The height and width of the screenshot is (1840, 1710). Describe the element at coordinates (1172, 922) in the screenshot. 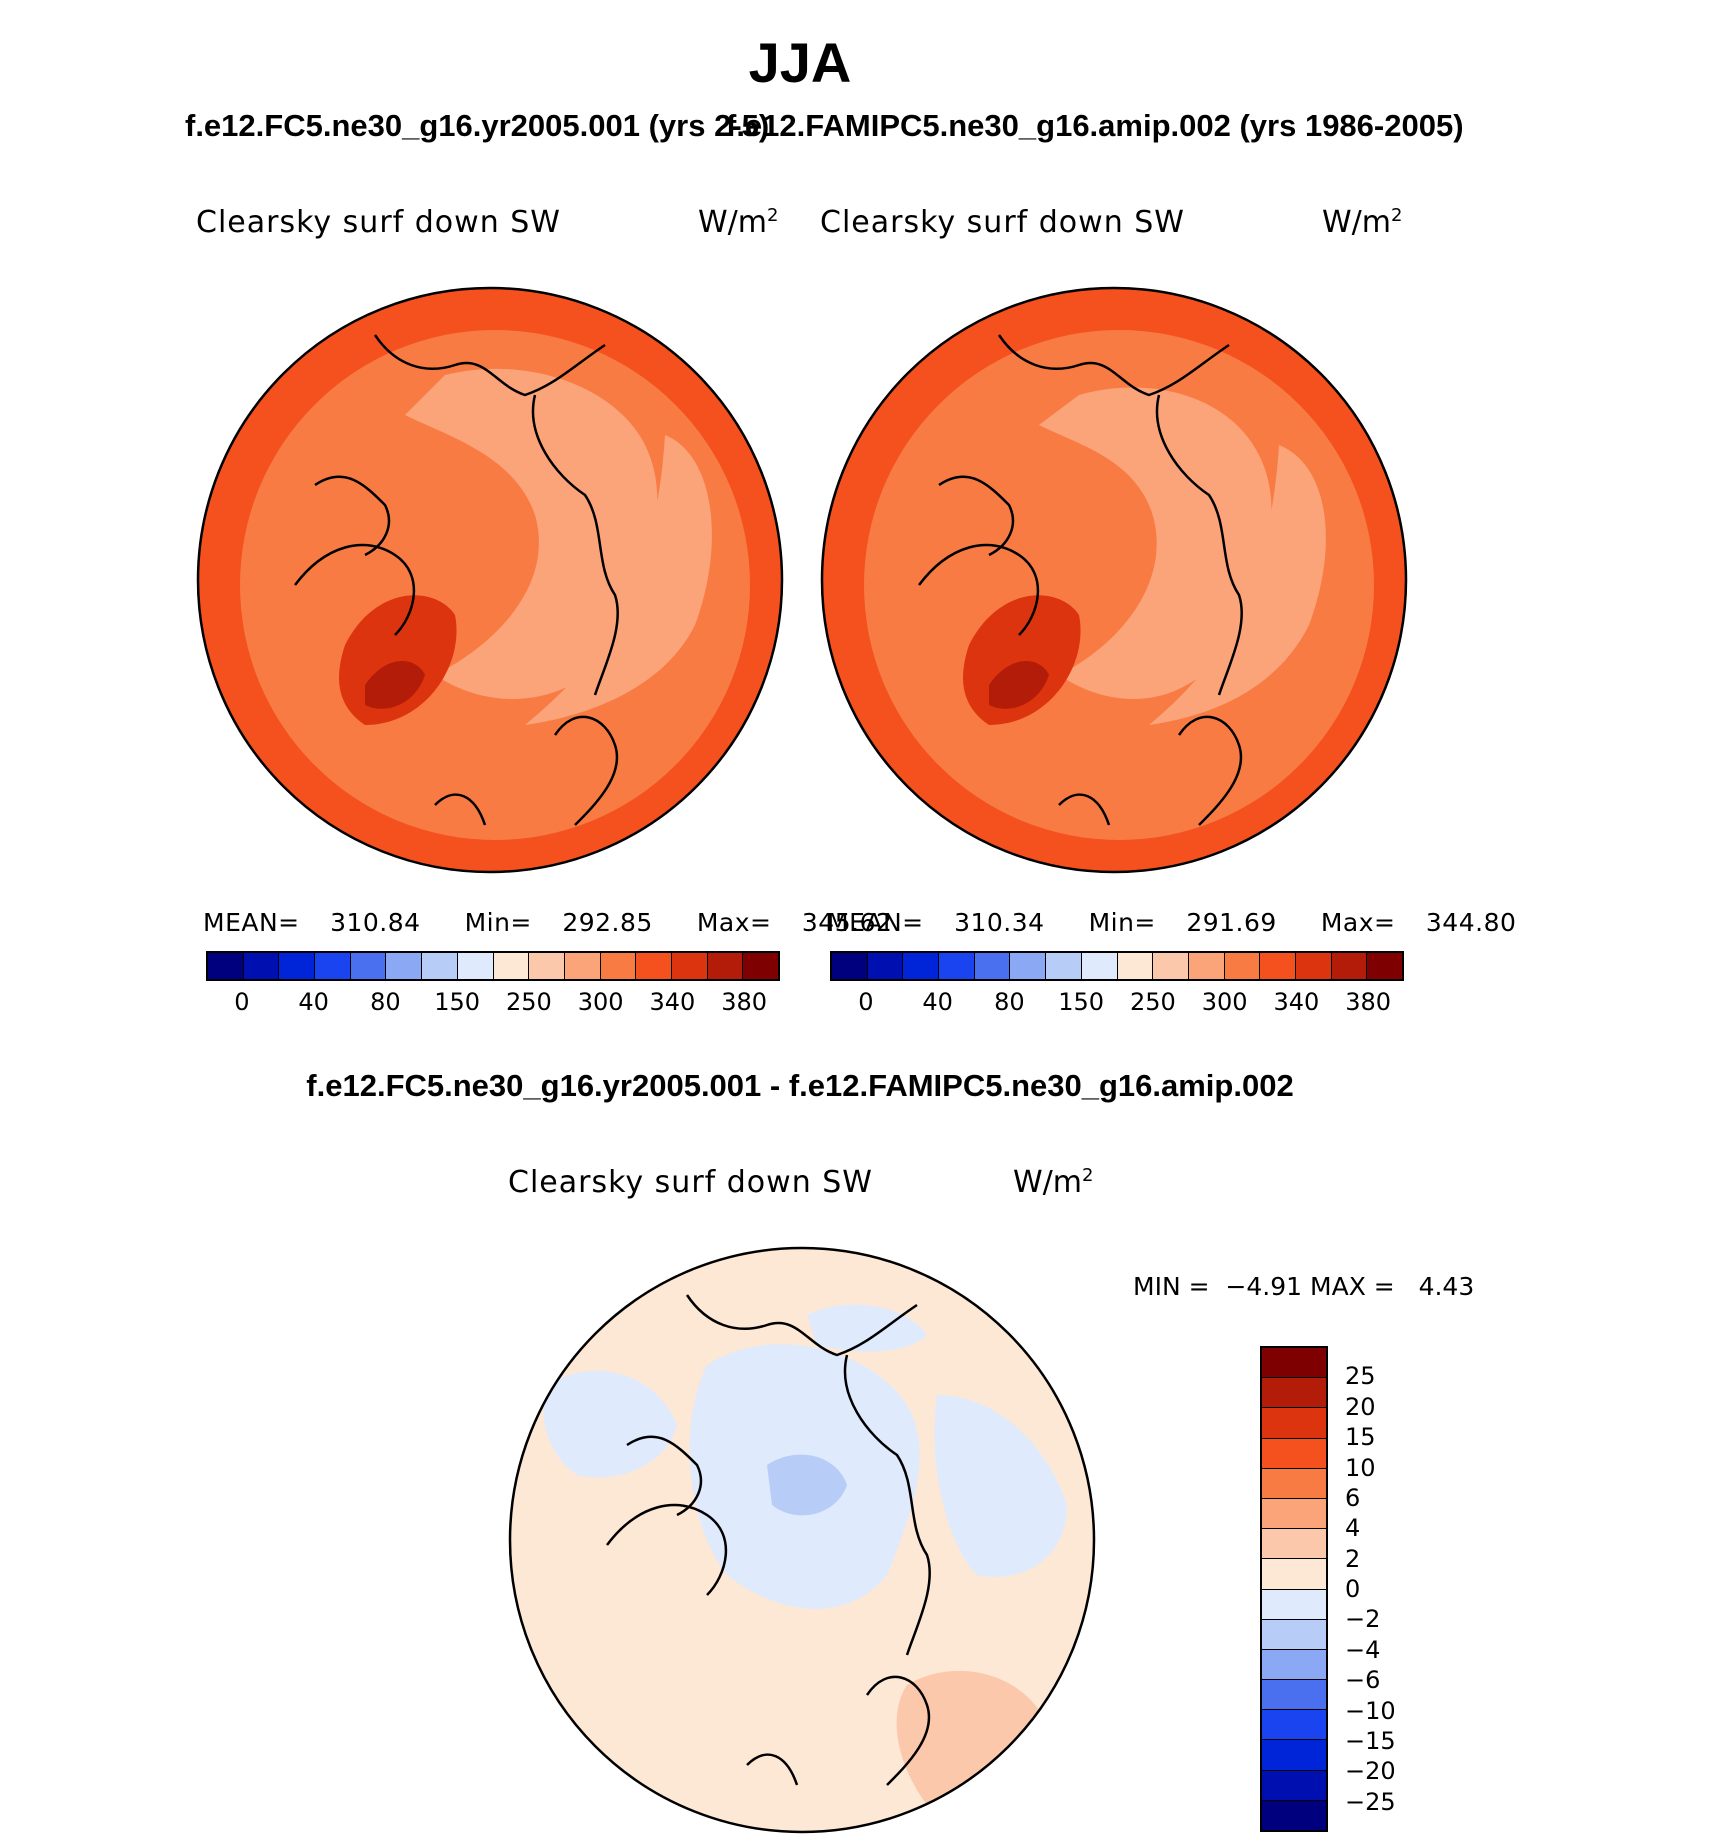

I see `right-stats: MEAN= 310.34 Min= 291.69 Max= 344.80` at that location.